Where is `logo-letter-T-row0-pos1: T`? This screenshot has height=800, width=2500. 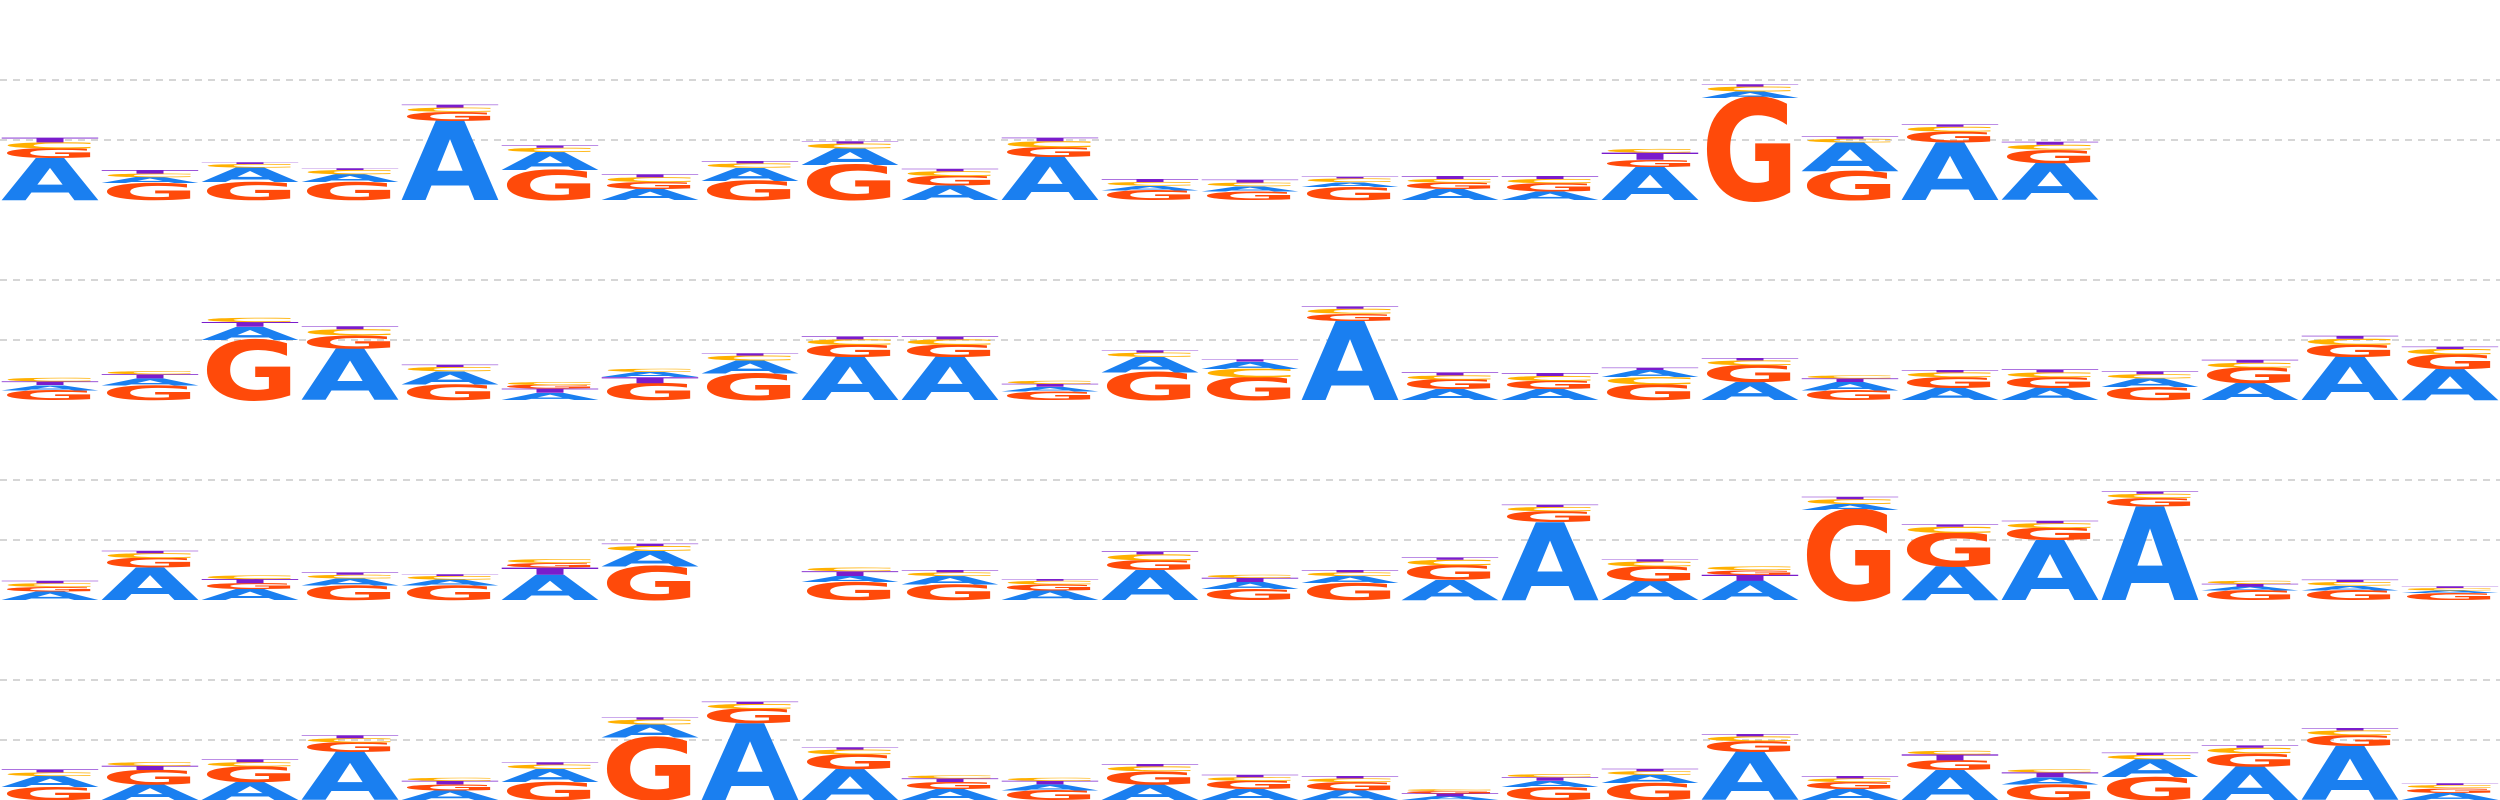 logo-letter-T-row0-pos1: T is located at coordinates (150, 172).